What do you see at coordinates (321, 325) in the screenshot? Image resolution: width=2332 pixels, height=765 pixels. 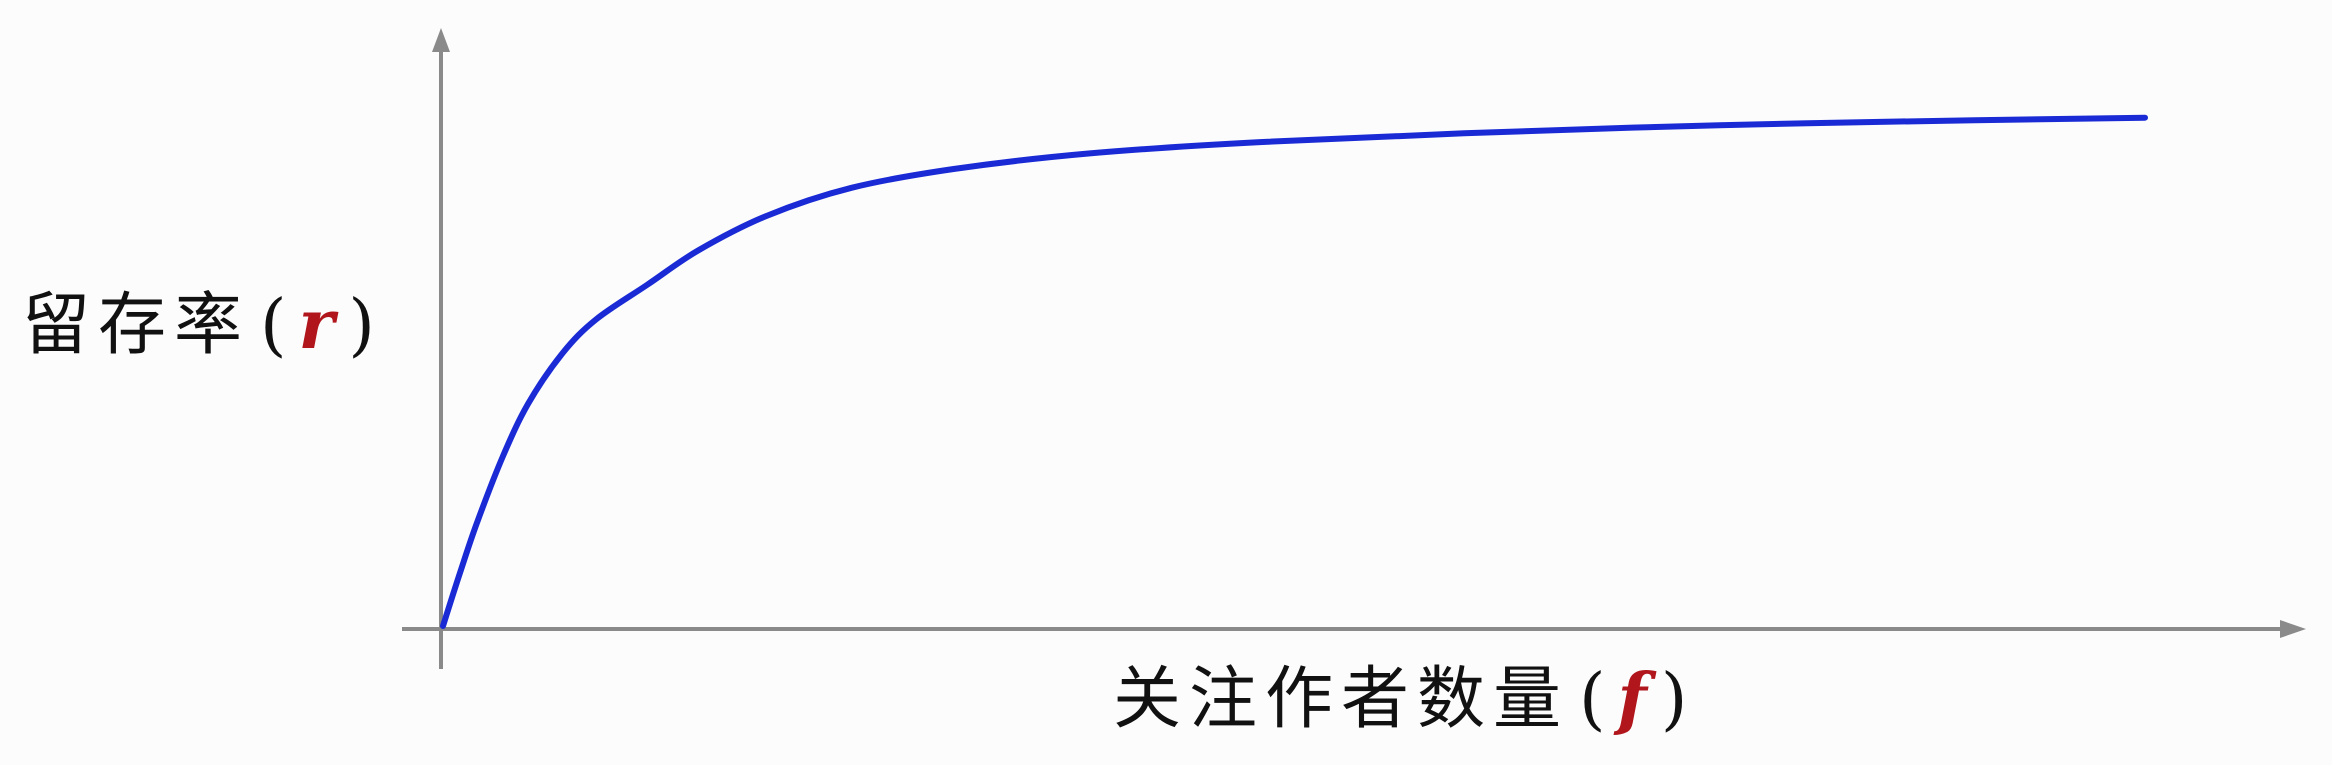 I see `y-axis-label-symbol: r` at bounding box center [321, 325].